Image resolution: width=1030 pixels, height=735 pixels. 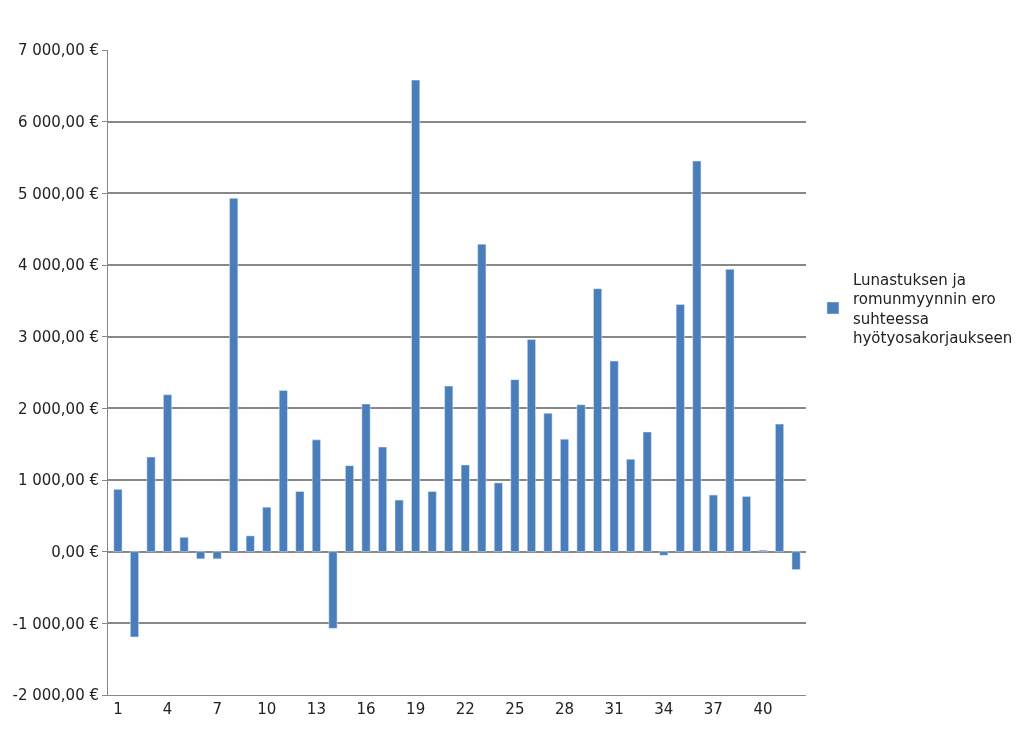 What do you see at coordinates (416, 709) in the screenshot?
I see `x-tick-label: 19` at bounding box center [416, 709].